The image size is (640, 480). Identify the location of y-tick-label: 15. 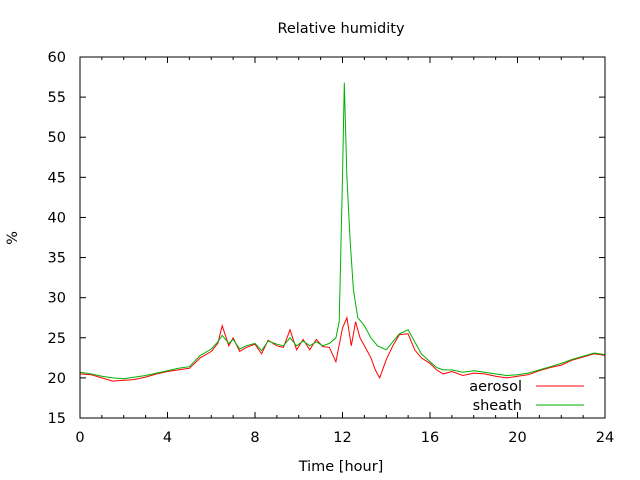
(57, 419).